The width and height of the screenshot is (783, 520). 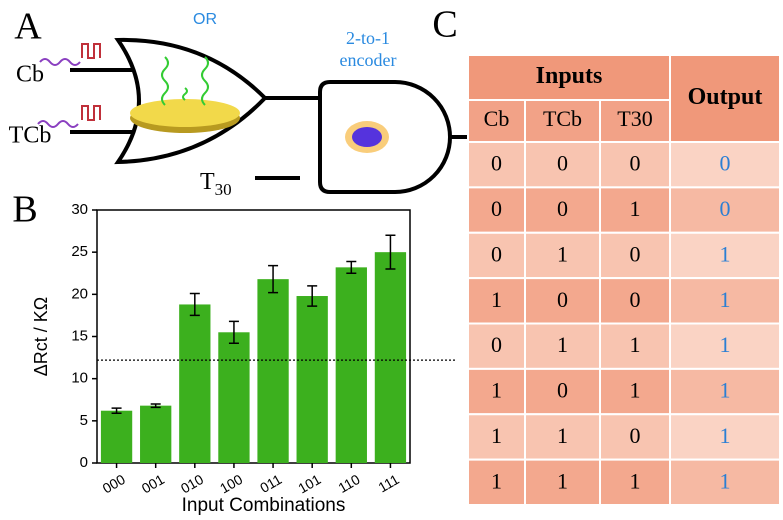 I want to click on table-header: Output, so click(x=725, y=97).